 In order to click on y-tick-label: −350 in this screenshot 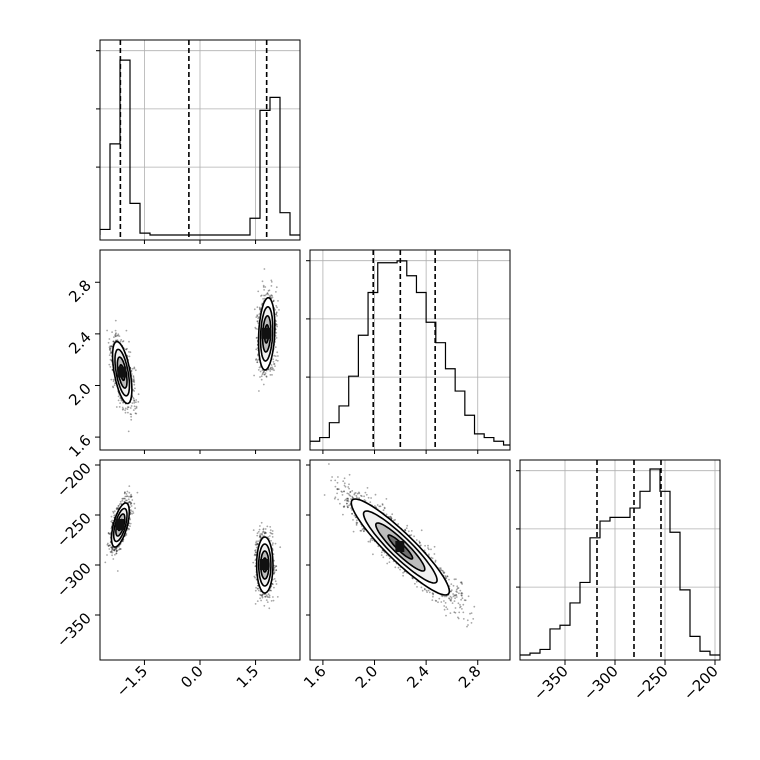, I will do `click(74, 630)`.